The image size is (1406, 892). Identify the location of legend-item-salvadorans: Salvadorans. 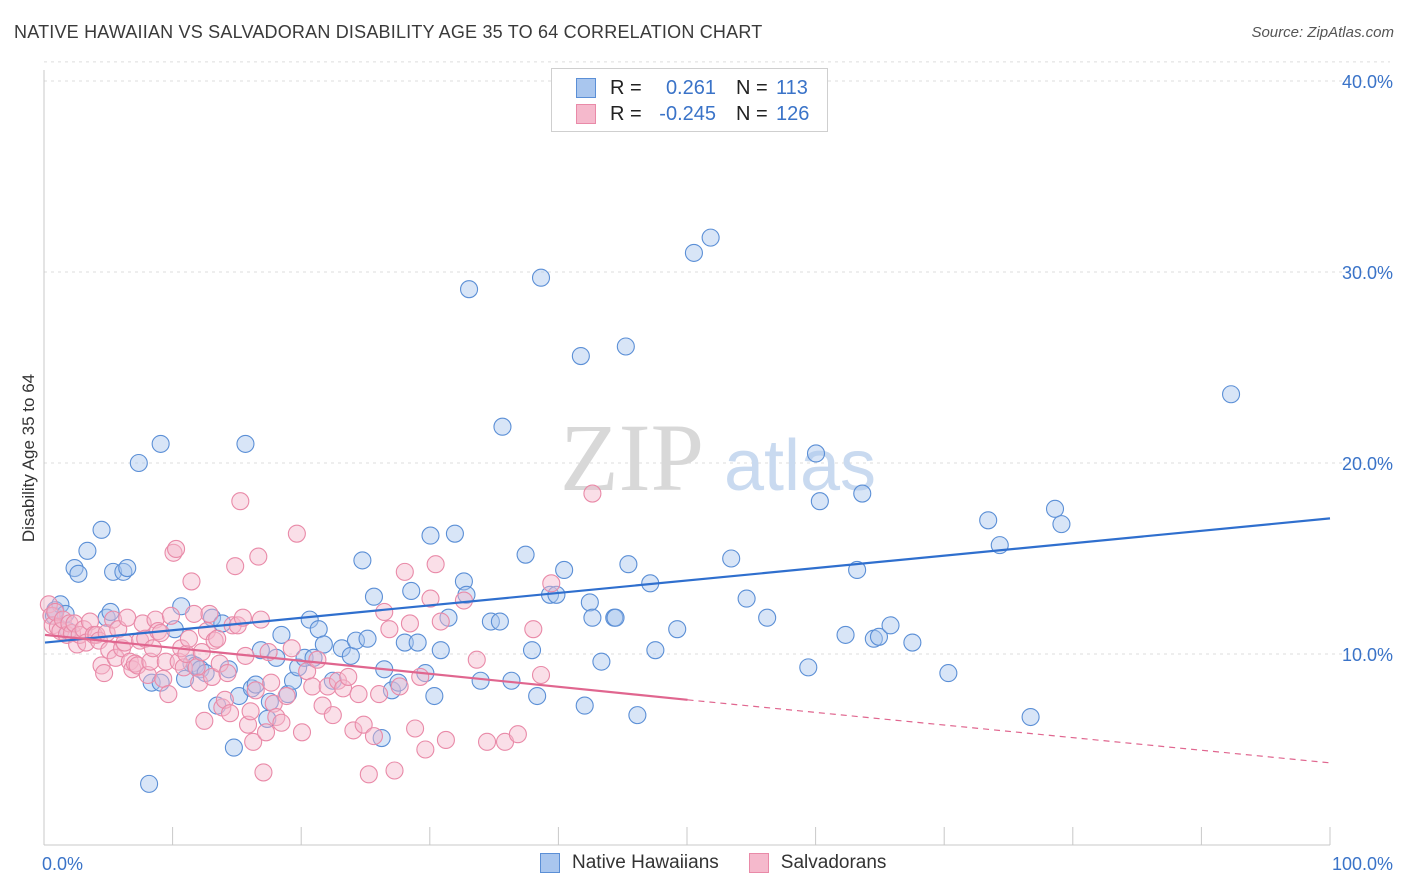
(817, 863).